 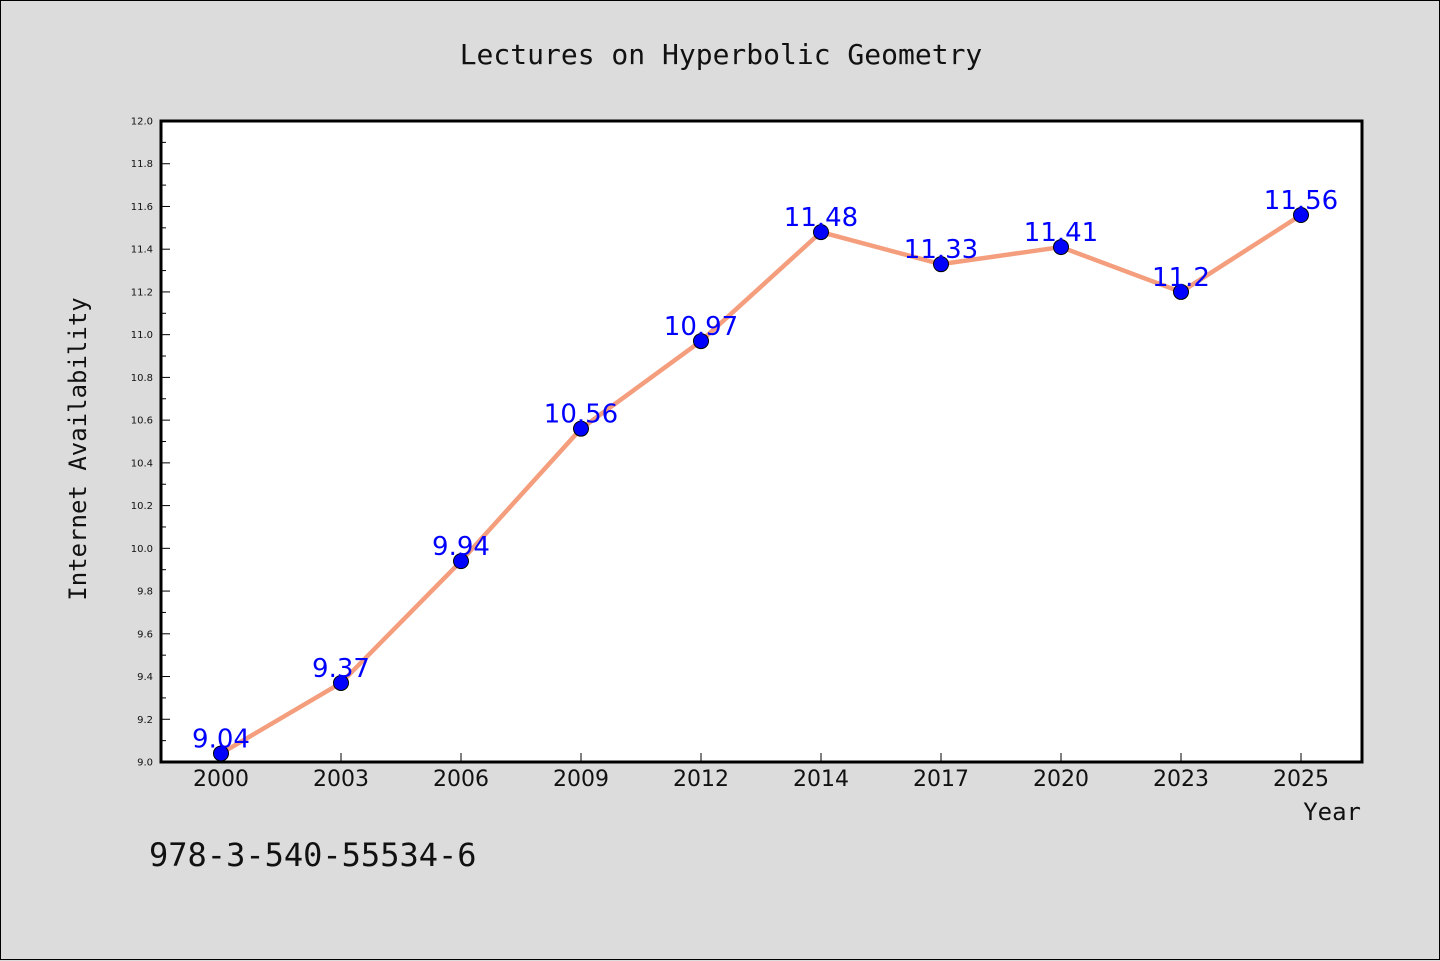 What do you see at coordinates (221, 779) in the screenshot?
I see `x-tick-label: 2000` at bounding box center [221, 779].